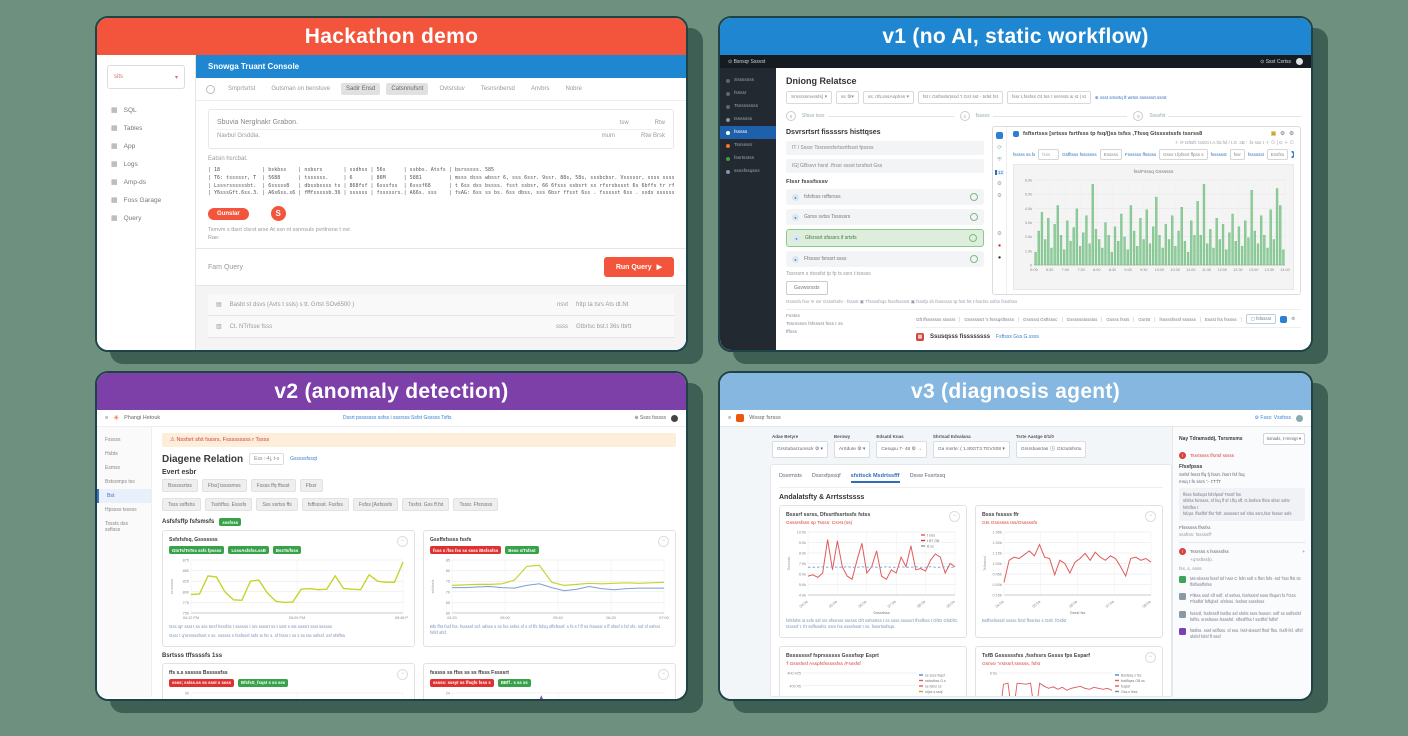 The image size is (1408, 736). Describe the element at coordinates (452, 89) in the screenshot. I see `console-tab: Ovtsrstuv` at that location.